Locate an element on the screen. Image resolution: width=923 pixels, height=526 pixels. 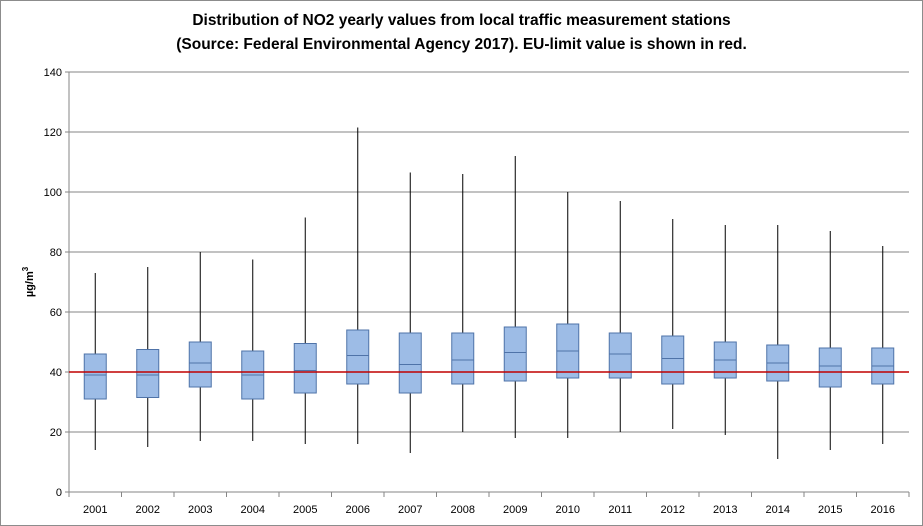
box-2001 is located at coordinates (95, 361).